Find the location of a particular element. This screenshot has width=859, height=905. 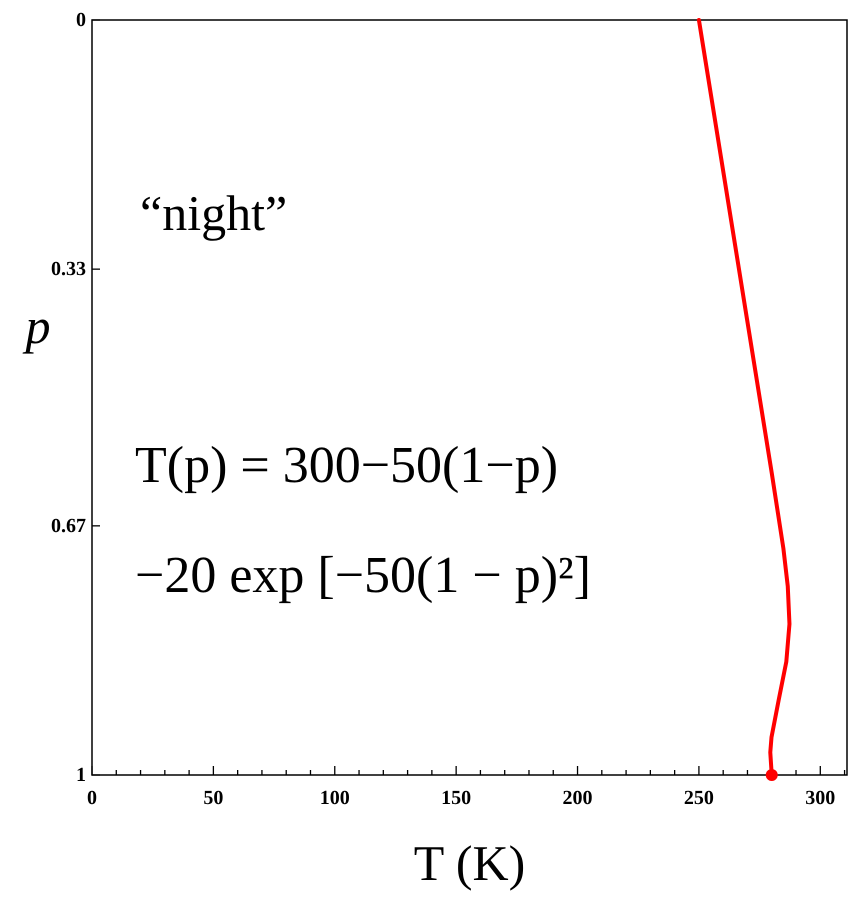

x-tick-label: 100 is located at coordinates (335, 798).